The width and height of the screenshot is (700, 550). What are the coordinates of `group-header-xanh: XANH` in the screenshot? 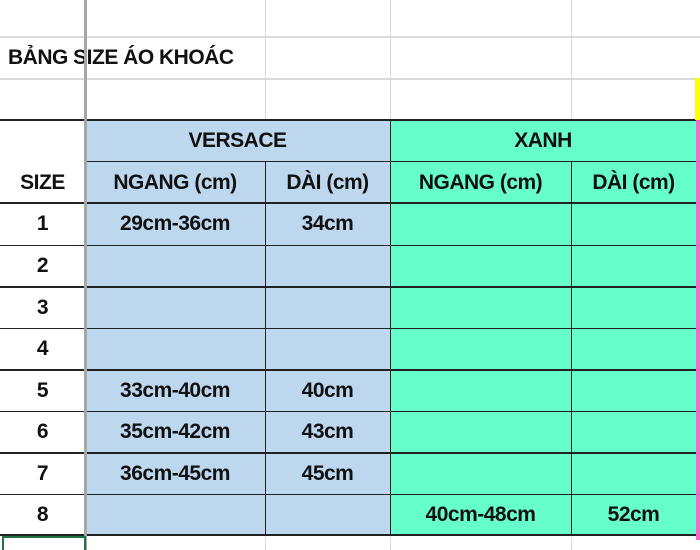 It's located at (543, 141).